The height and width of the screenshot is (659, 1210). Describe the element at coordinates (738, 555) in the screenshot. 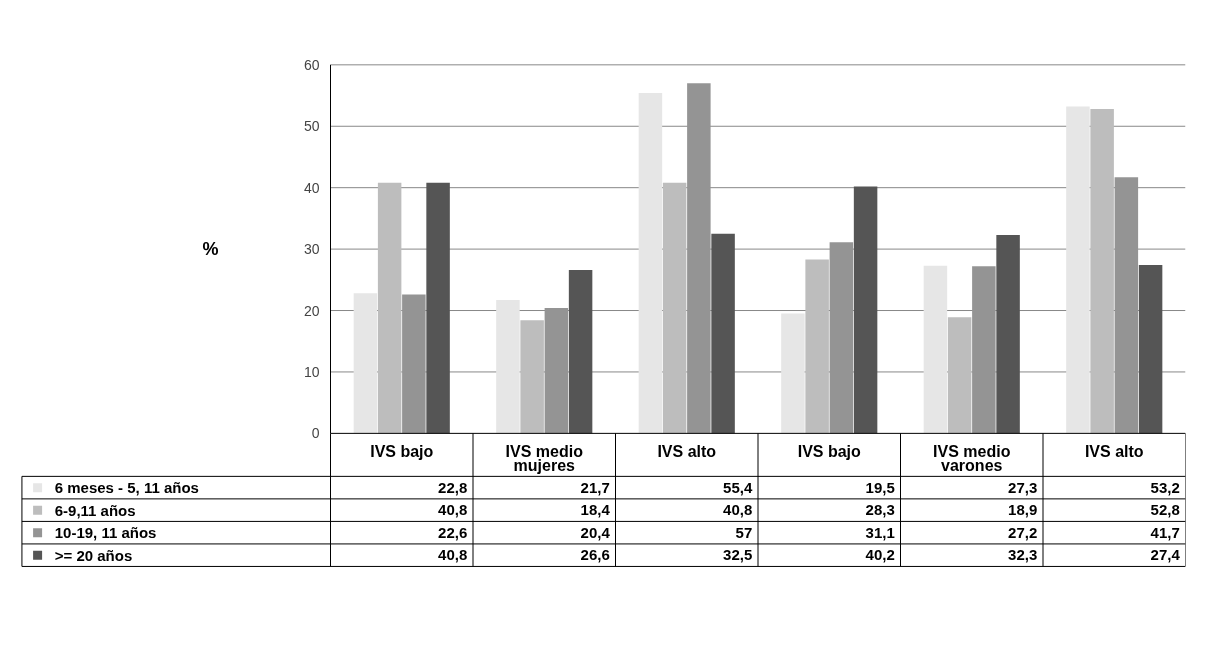

I see `data-label: 32,5` at that location.